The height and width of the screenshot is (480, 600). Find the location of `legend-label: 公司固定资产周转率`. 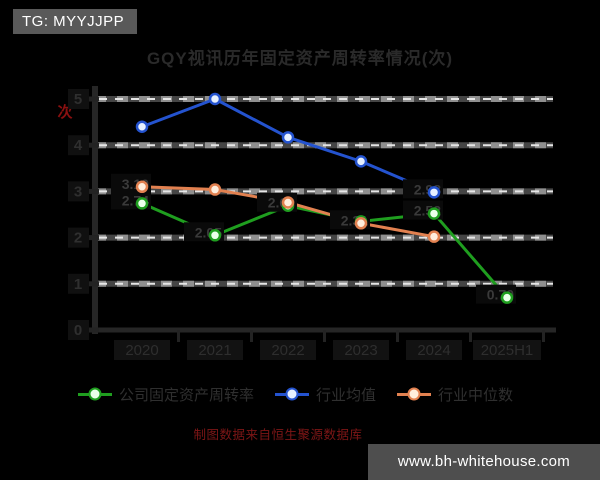

legend-label: 公司固定资产周转率 is located at coordinates (187, 395).